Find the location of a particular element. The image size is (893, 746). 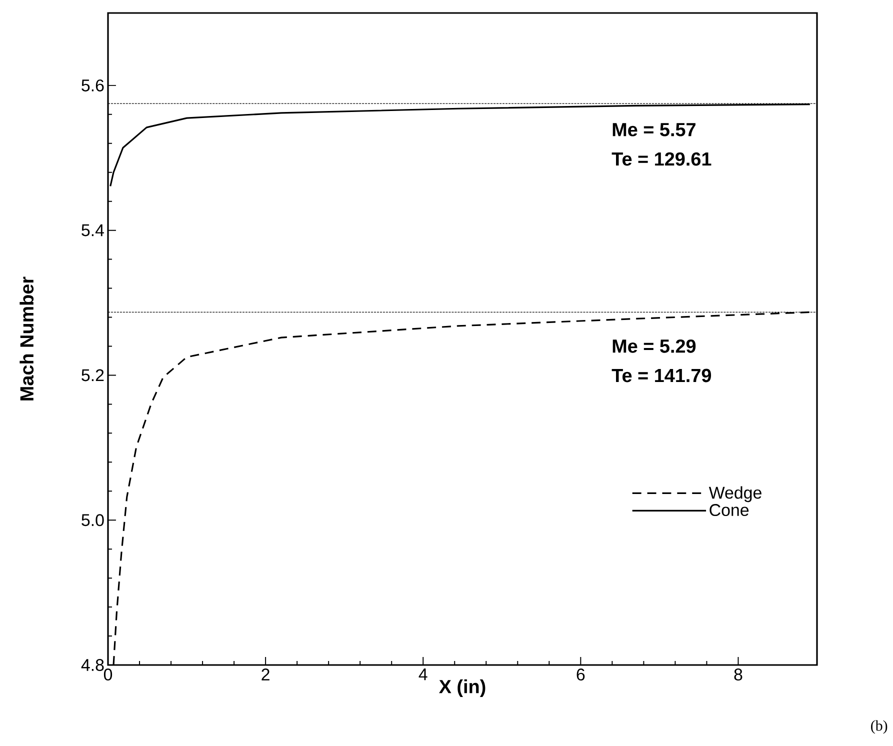

annotation: Te = 129.61 is located at coordinates (662, 159).